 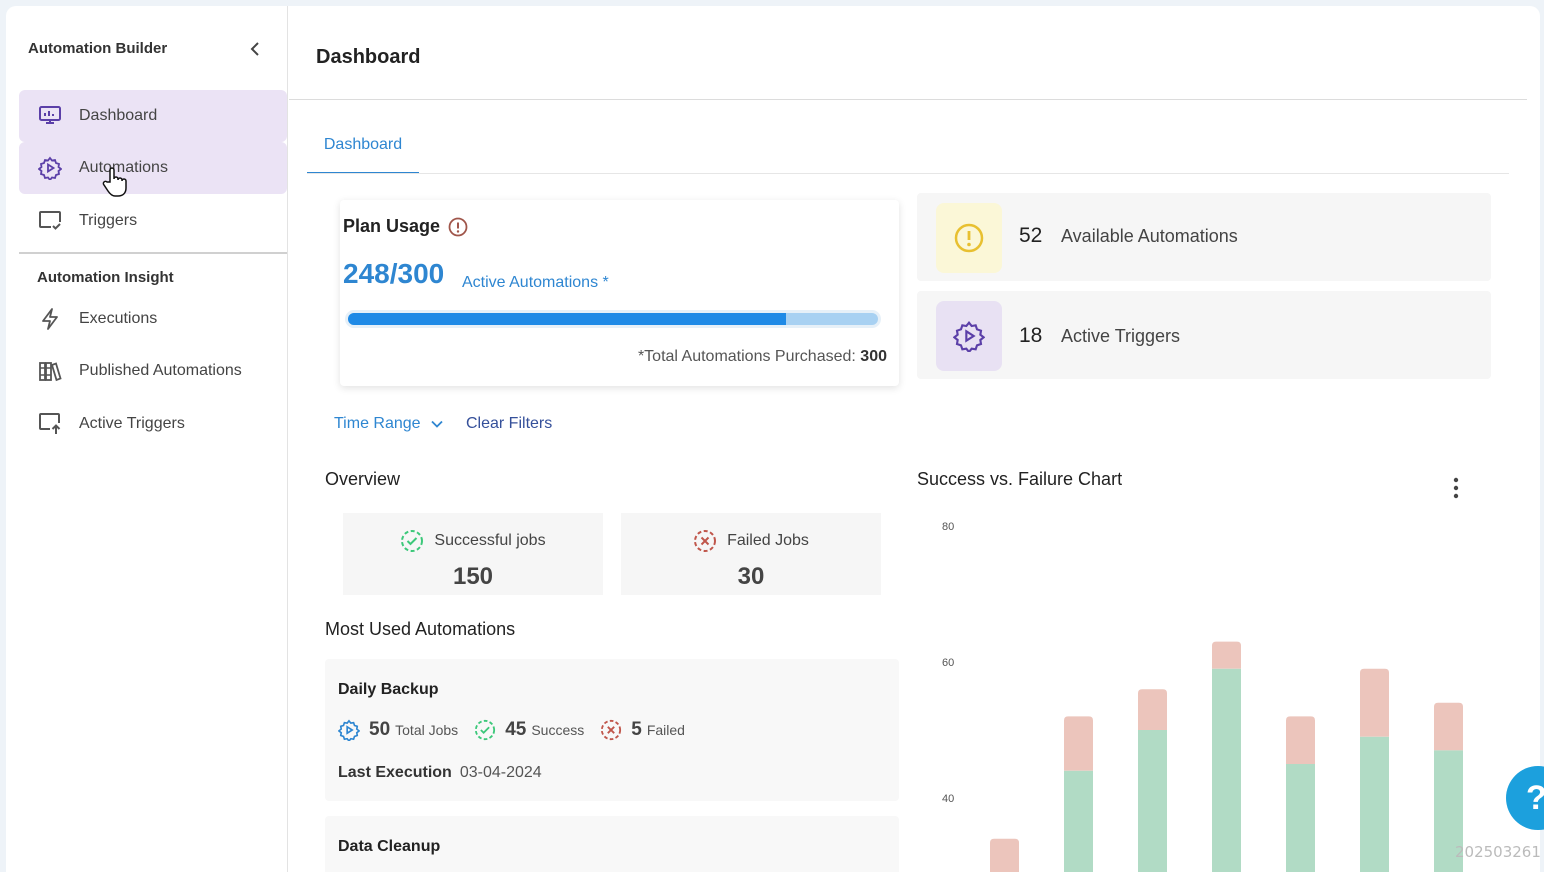 I want to click on active-triggers-value: 18, so click(x=1031, y=335).